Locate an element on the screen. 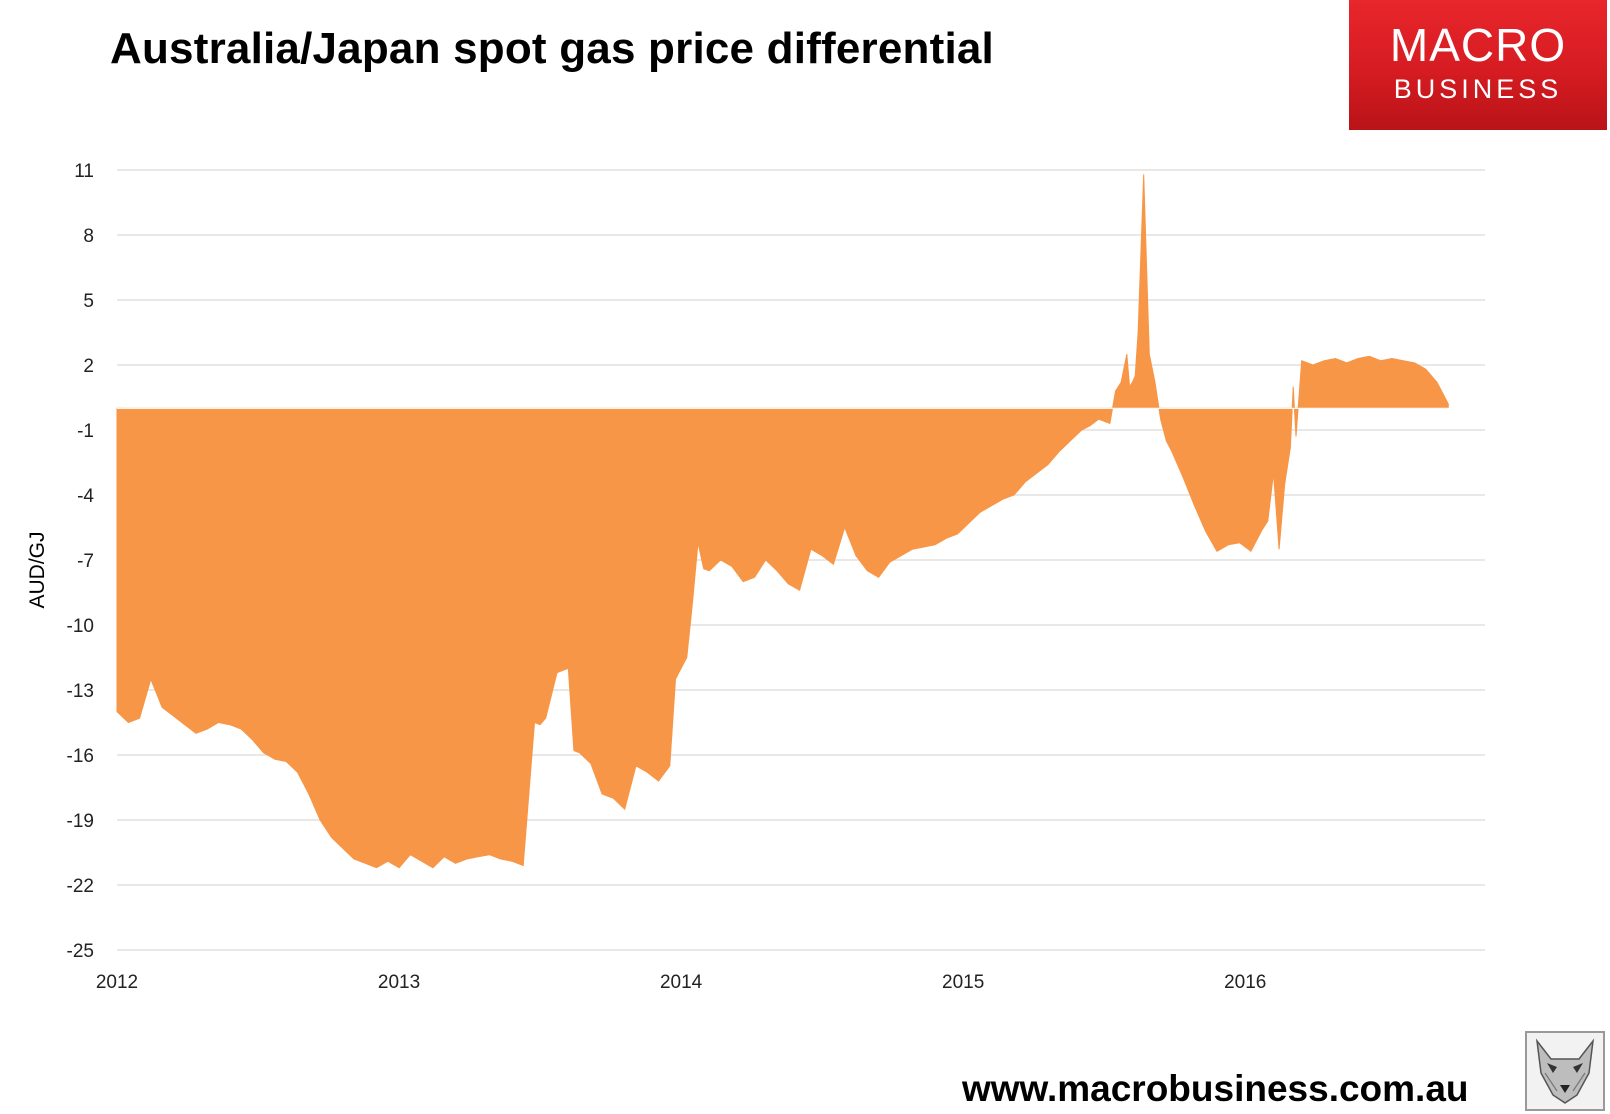 Image resolution: width=1610 pixels, height=1114 pixels. y-tick-label: 2 is located at coordinates (88, 366).